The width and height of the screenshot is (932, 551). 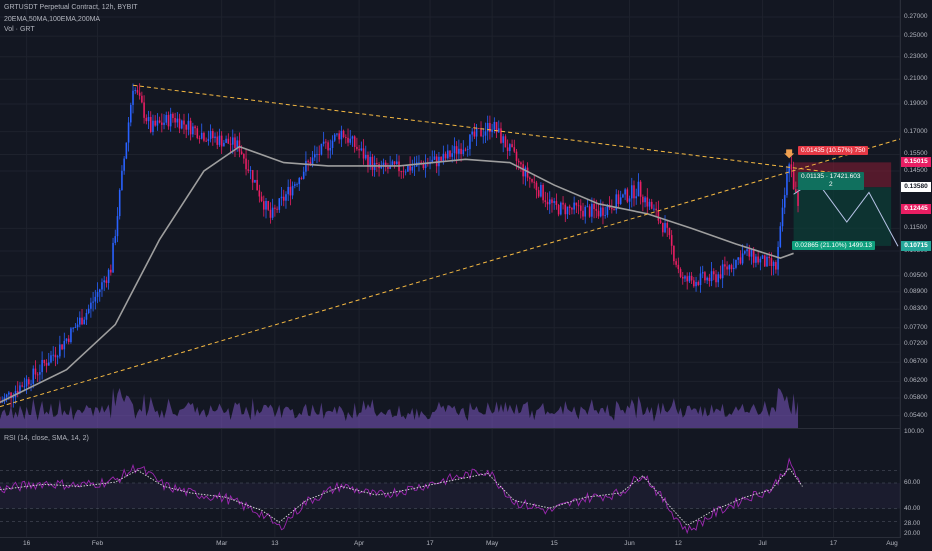 What do you see at coordinates (833, 245) in the screenshot?
I see `take-profit-label: 0.02865 (21.10%) 1499.13` at bounding box center [833, 245].